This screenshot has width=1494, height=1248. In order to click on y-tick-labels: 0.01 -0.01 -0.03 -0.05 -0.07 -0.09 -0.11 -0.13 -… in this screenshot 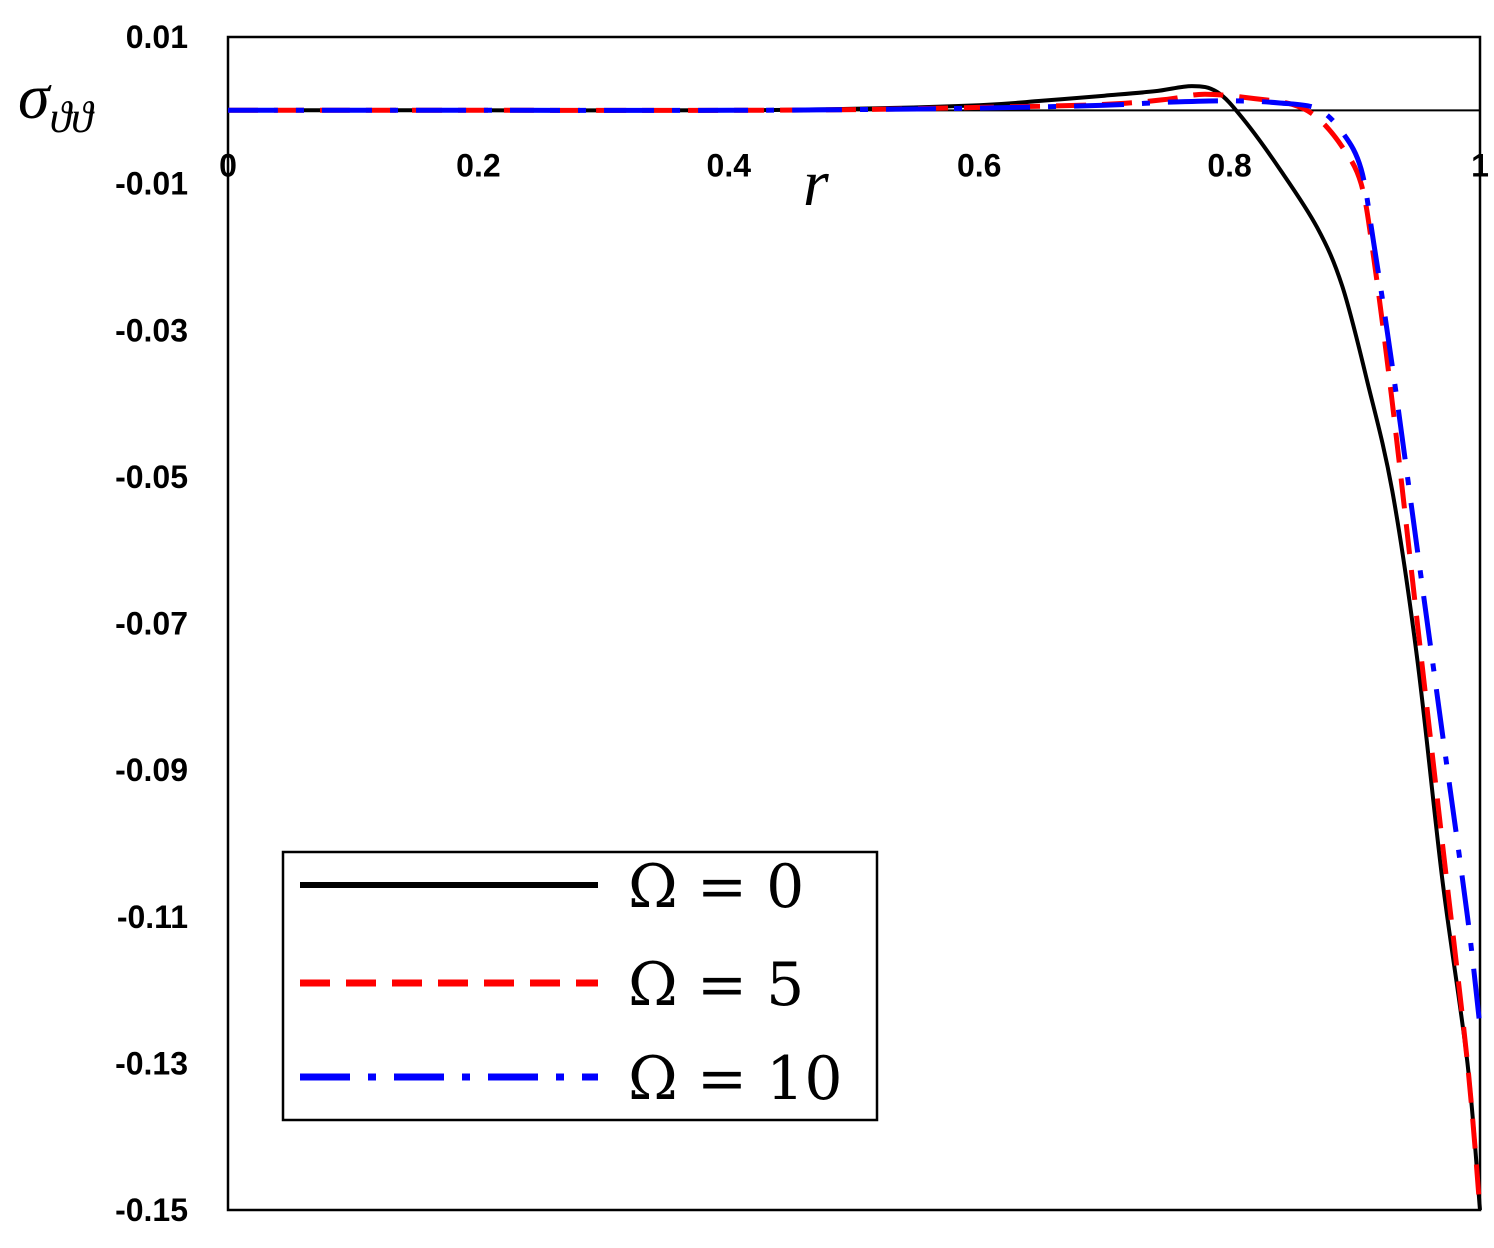, I will do `click(151, 623)`.